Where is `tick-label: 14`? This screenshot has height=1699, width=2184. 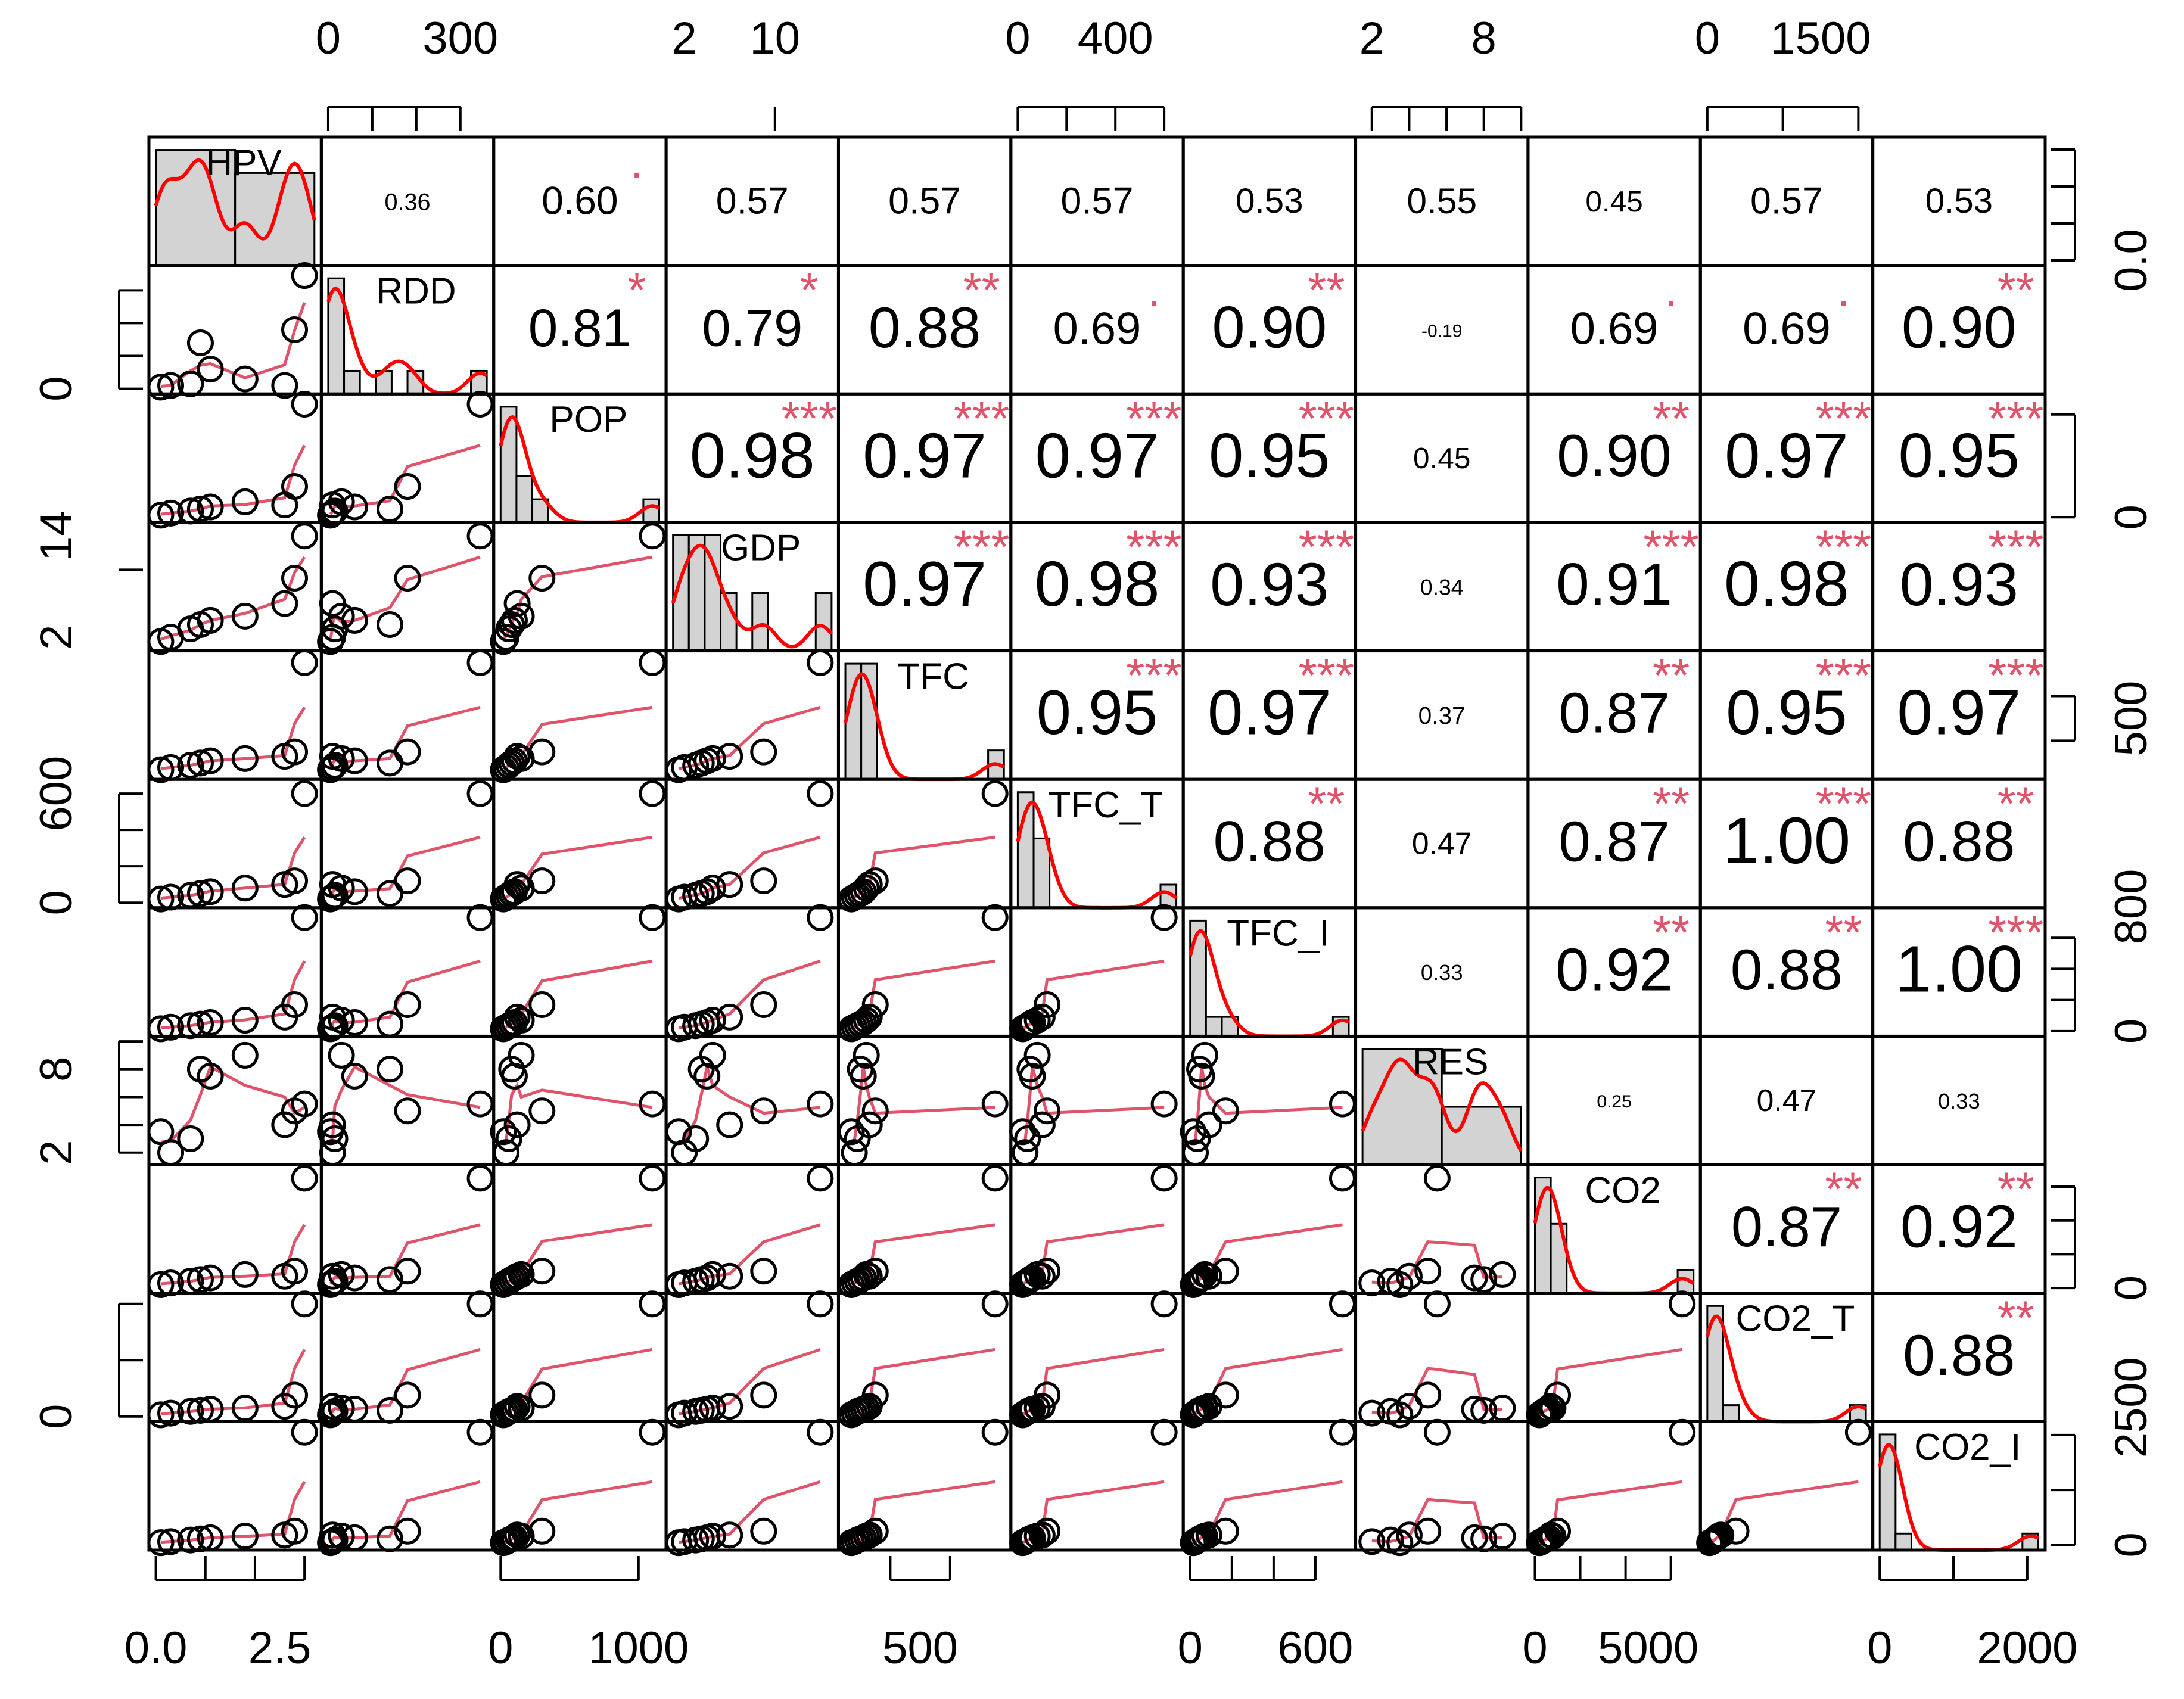 tick-label: 14 is located at coordinates (56, 536).